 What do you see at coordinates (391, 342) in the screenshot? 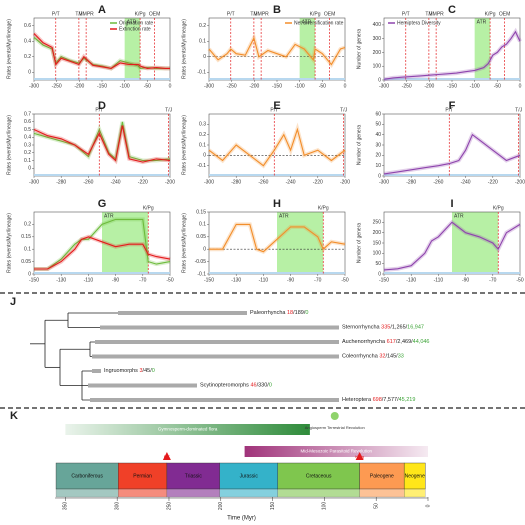
I see `count: 617` at bounding box center [391, 342].